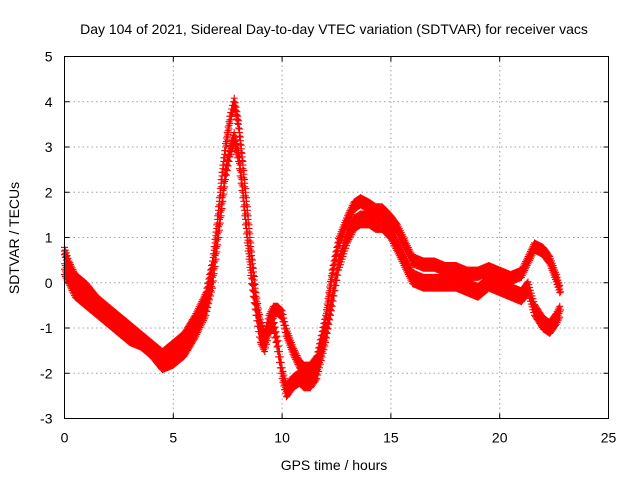  Describe the element at coordinates (391, 438) in the screenshot. I see `x-tick-label: 15` at that location.